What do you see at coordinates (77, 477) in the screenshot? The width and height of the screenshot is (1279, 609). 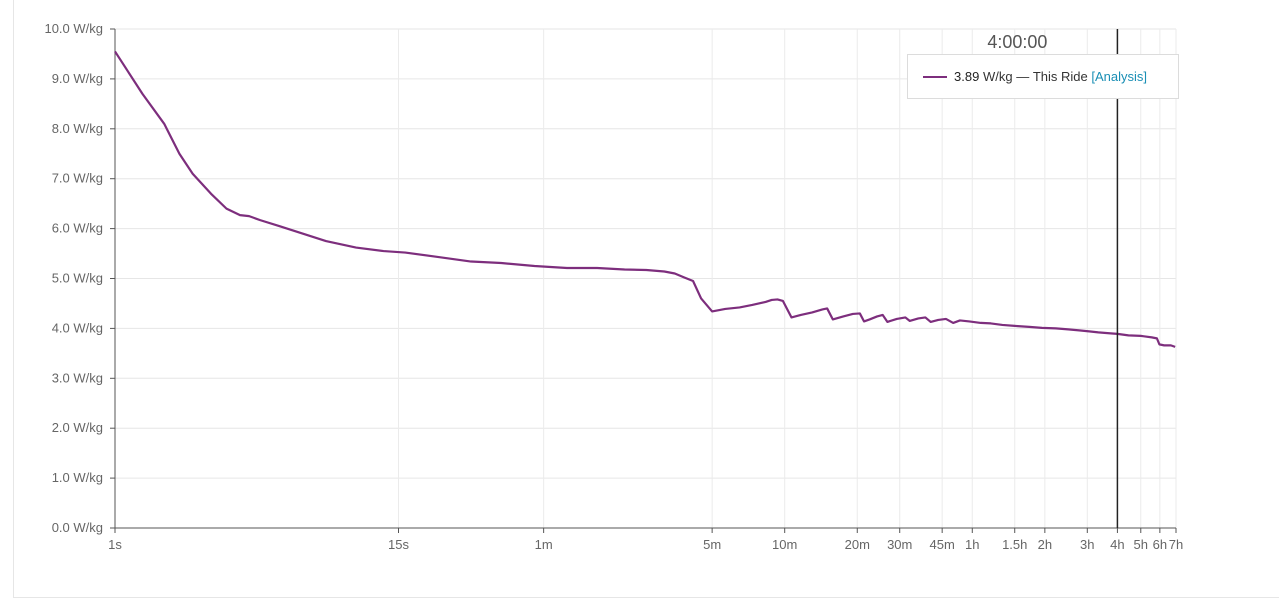 I see `y-tick-label: 1.0 W/kg` at bounding box center [77, 477].